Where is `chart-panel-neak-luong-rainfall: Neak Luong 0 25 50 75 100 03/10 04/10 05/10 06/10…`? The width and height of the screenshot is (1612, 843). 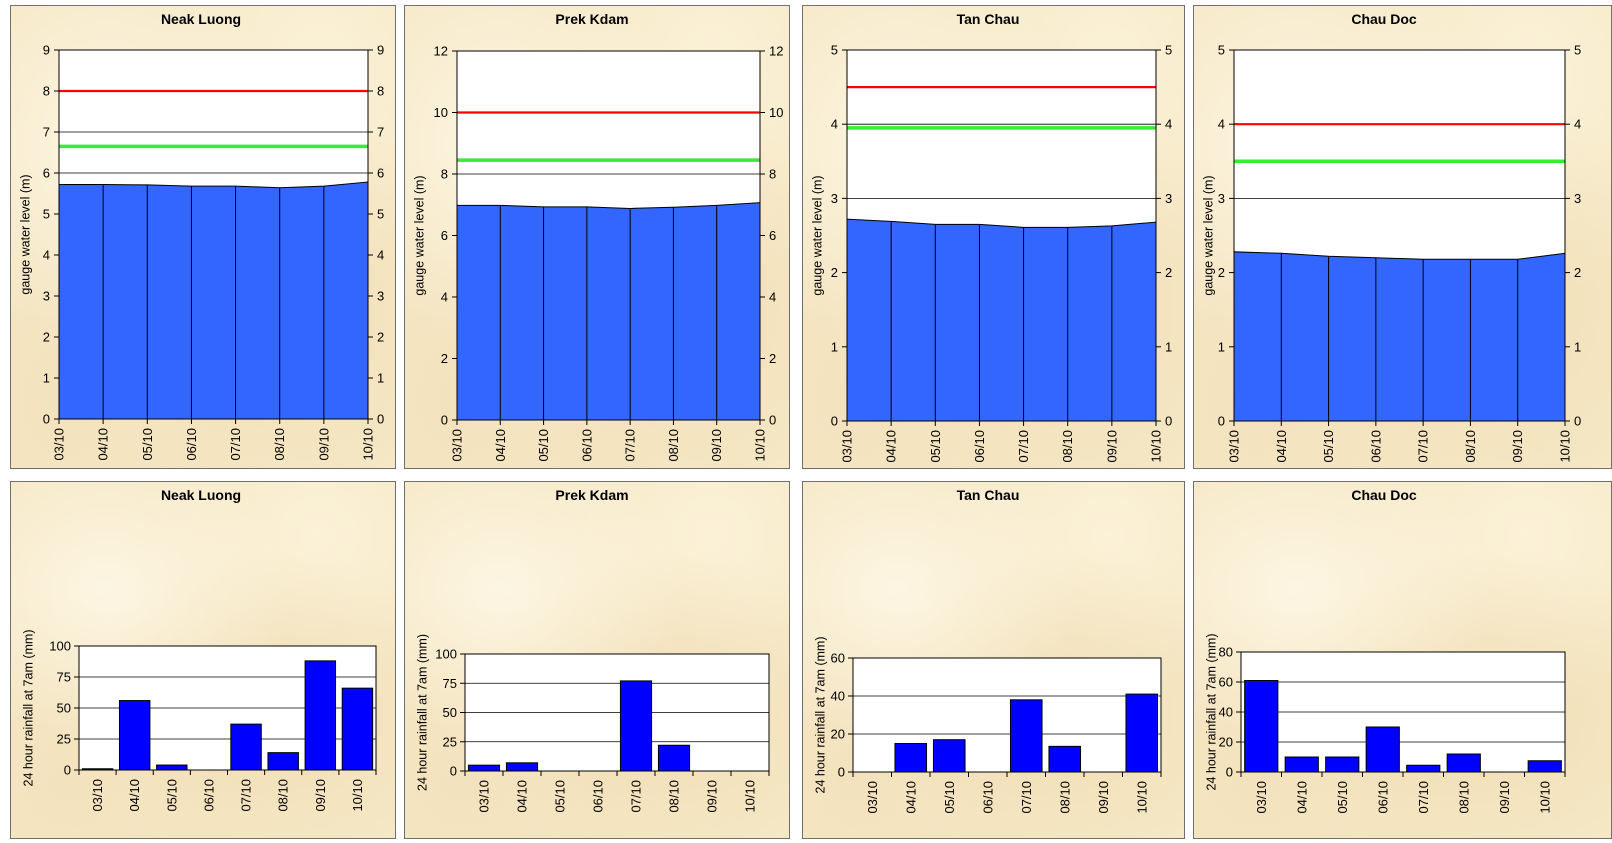
chart-panel-neak-luong-rainfall: Neak Luong 0 25 50 75 100 03/10 04/10 05/10 06/10… is located at coordinates (203, 660).